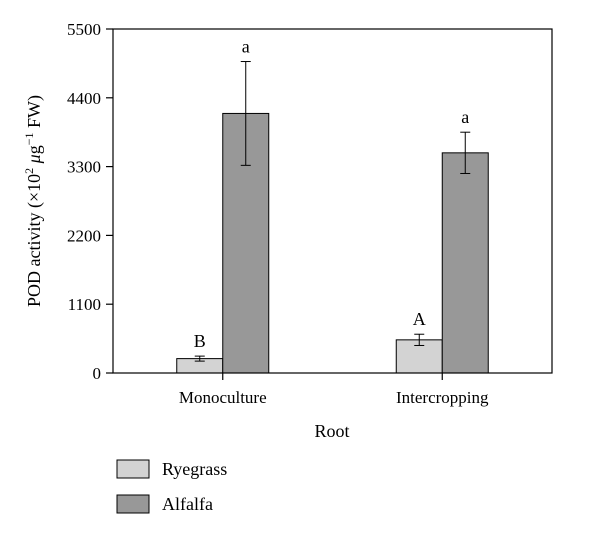 This screenshot has width=600, height=536. I want to click on x-tick-label: Intercropping, so click(442, 397).